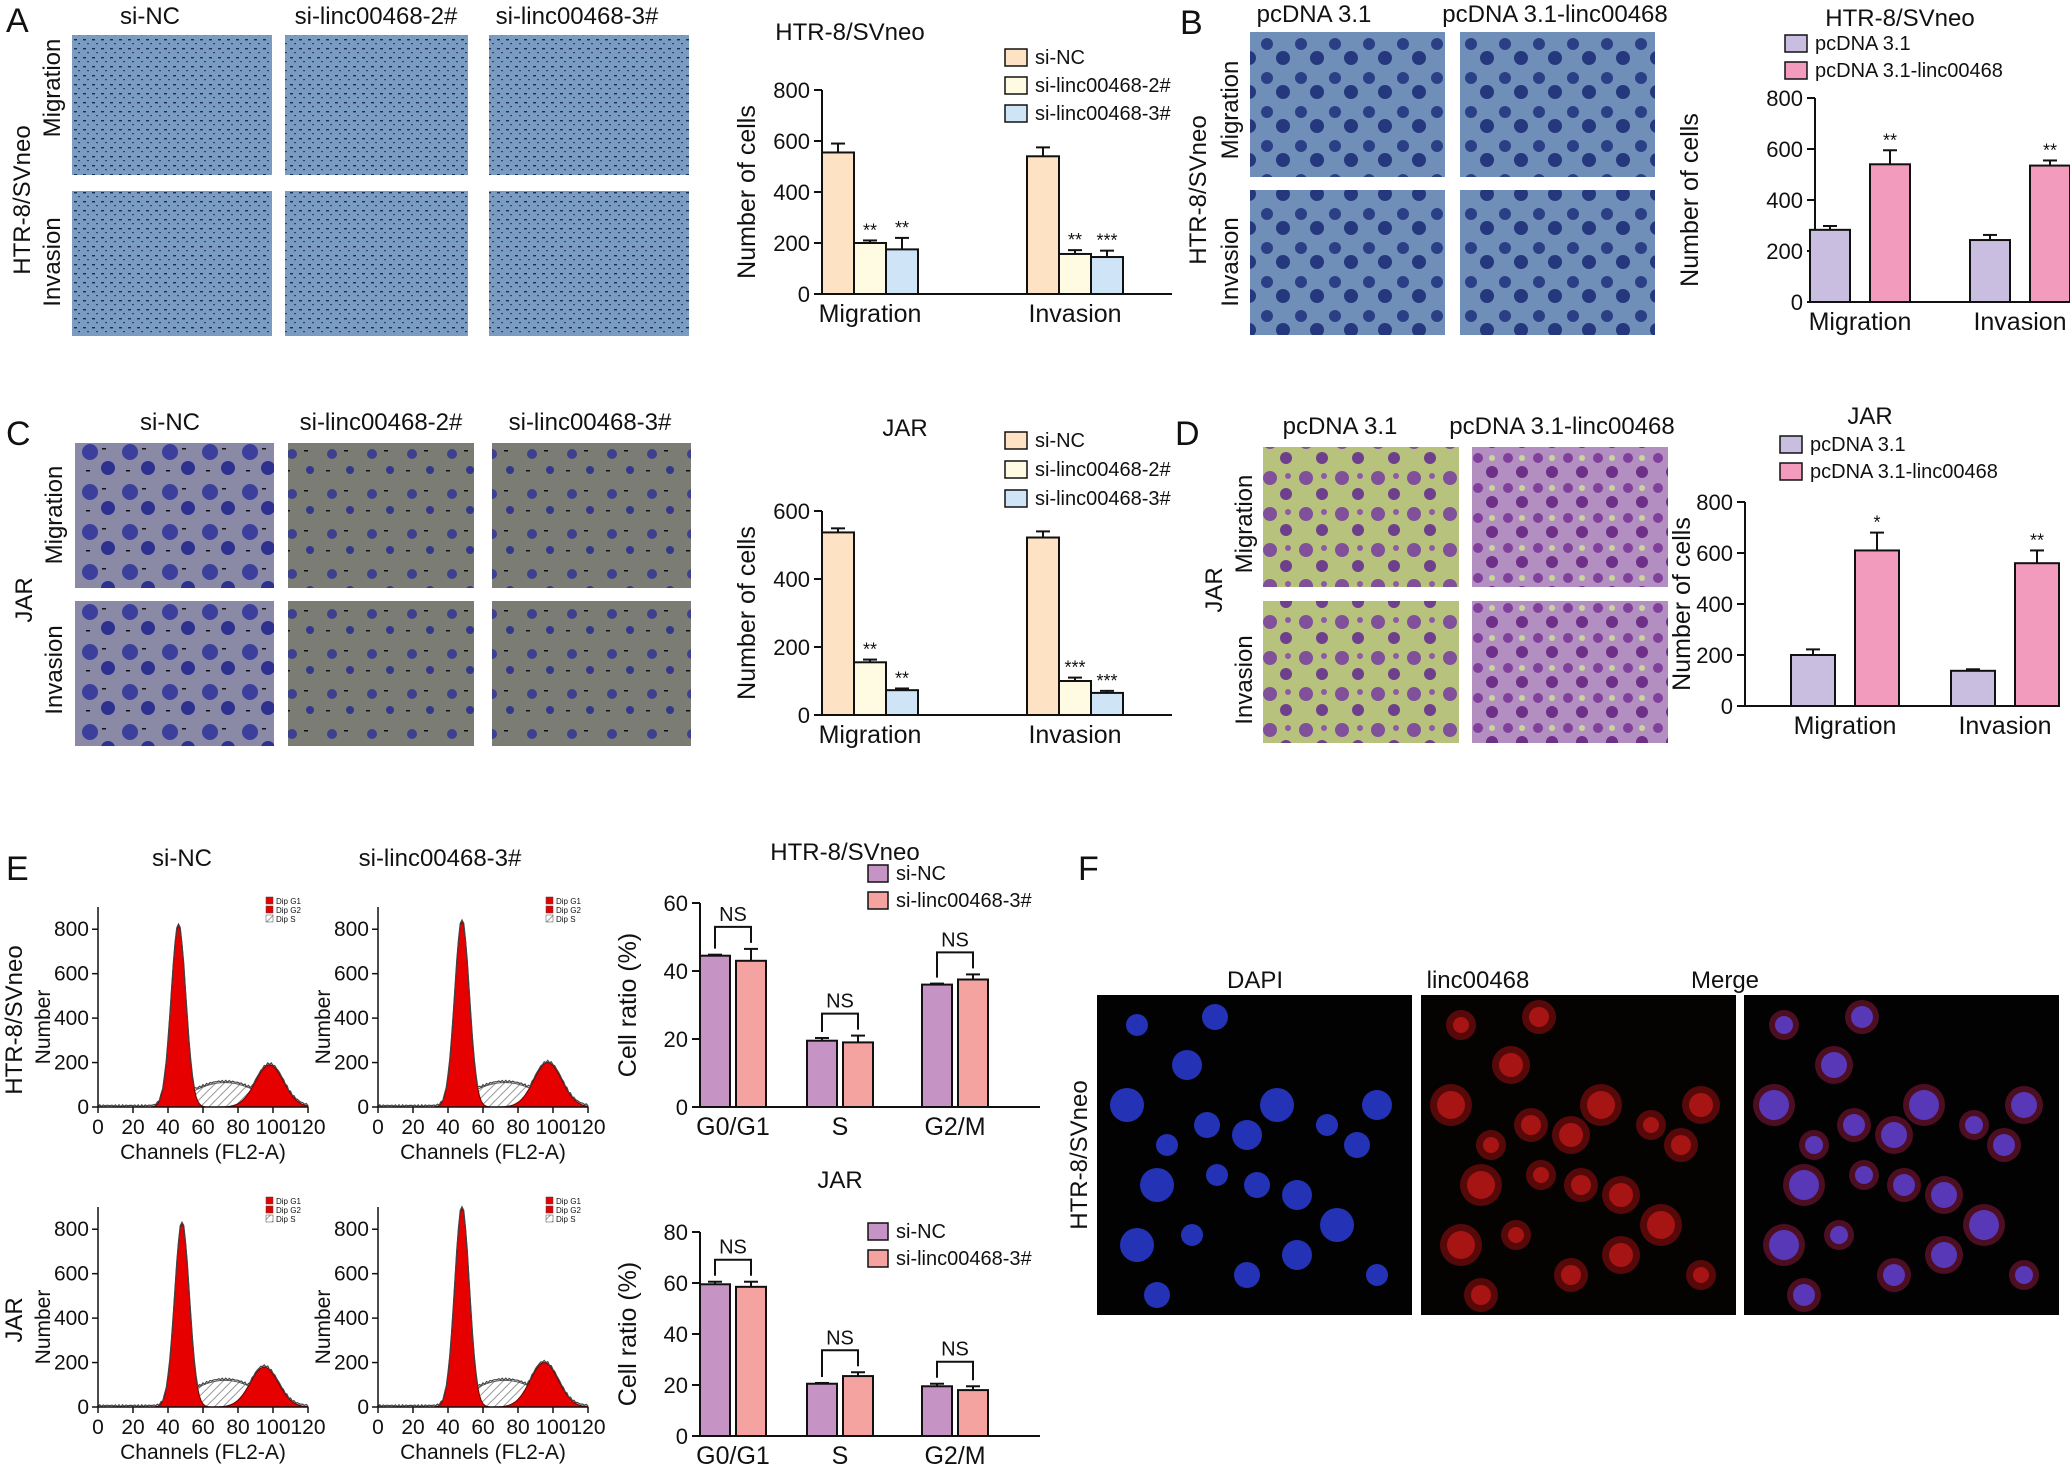 Image resolution: width=2070 pixels, height=1472 pixels. Describe the element at coordinates (587, 1127) in the screenshot. I see `facs-x-tick-label: 120` at that location.